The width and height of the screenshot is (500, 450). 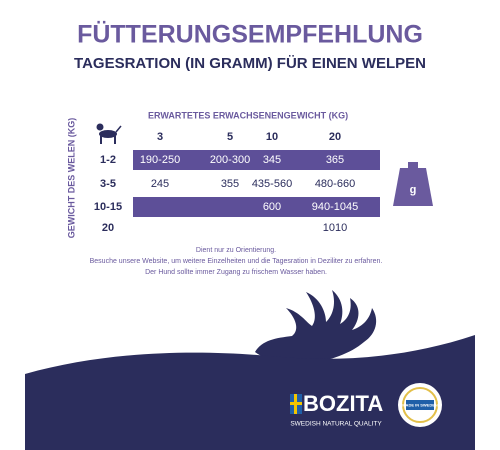 I want to click on cell: 1010, so click(x=335, y=228).